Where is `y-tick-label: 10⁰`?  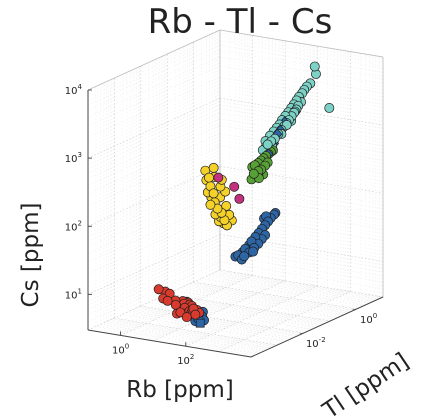 y-tick-label: 10⁰ is located at coordinates (368, 319).